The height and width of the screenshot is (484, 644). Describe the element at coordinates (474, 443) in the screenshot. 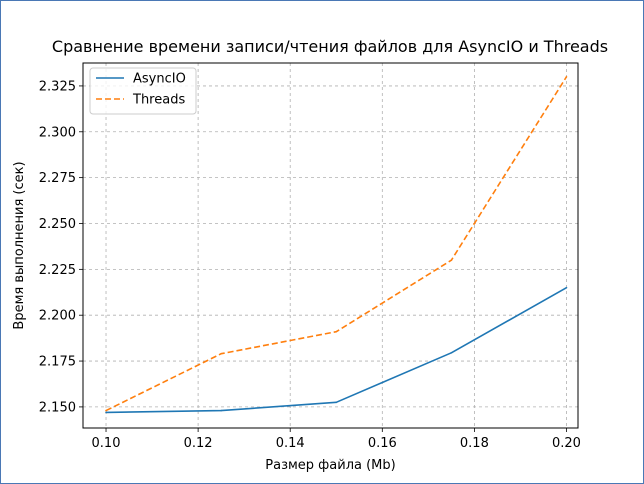

I see `x-tick-label: 0.18` at that location.